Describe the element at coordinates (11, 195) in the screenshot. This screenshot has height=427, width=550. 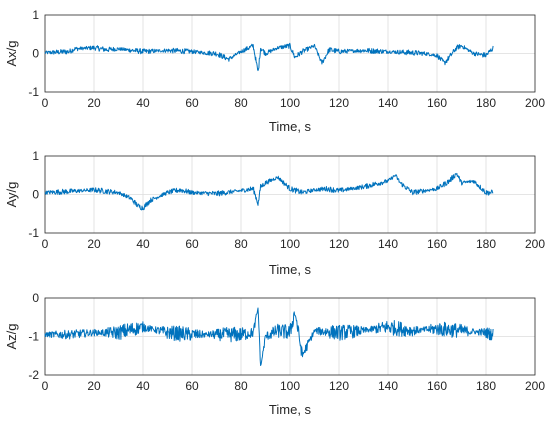
I see `y-axis-label: Ay/g` at that location.